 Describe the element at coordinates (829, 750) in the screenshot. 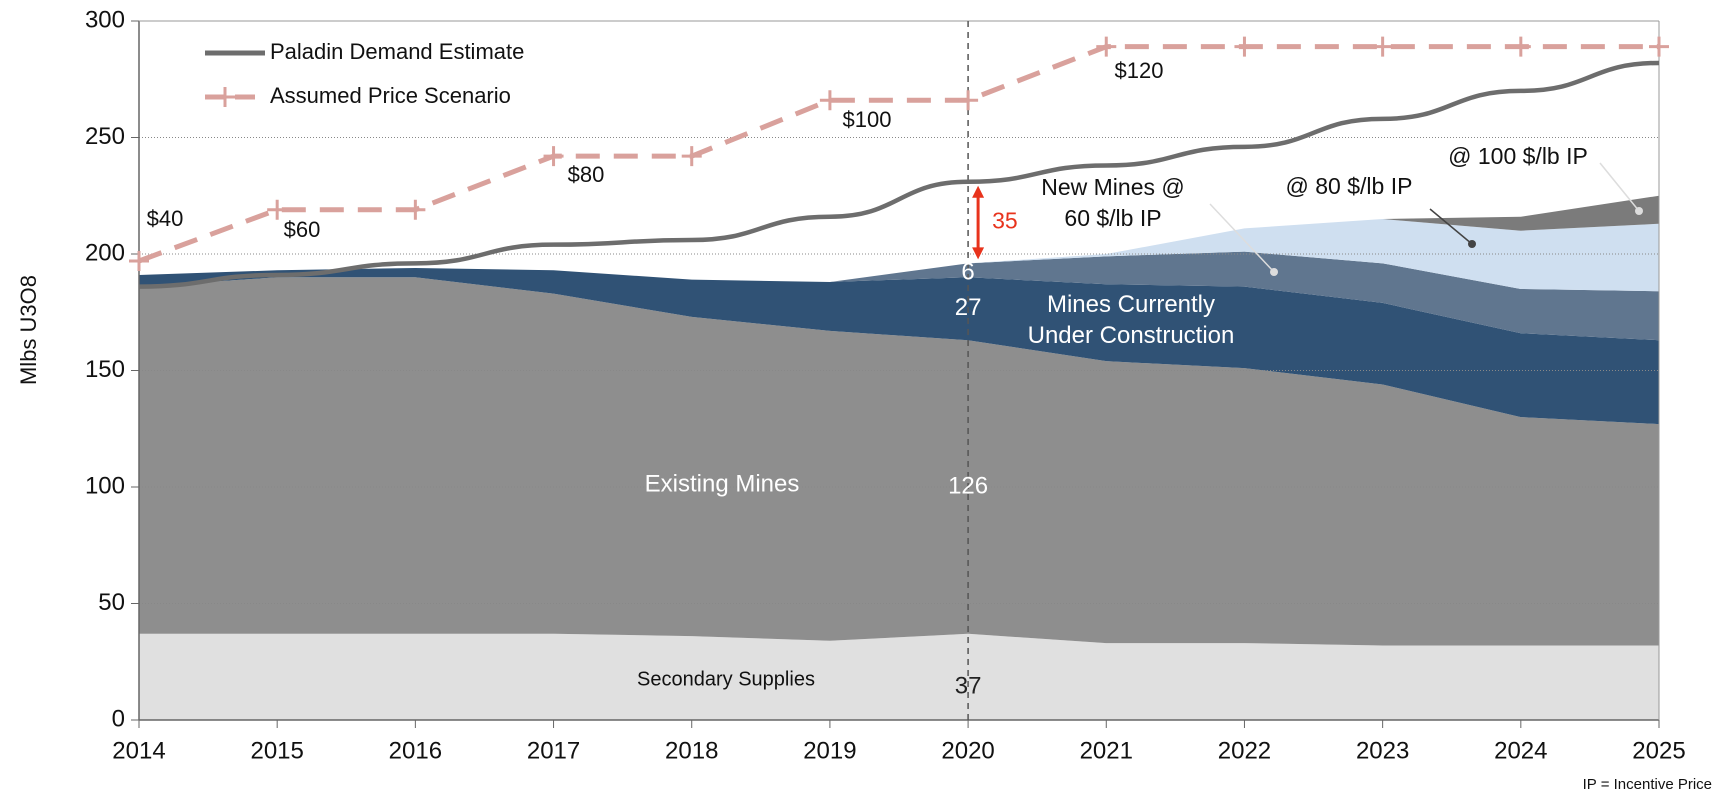

I see `x-tick-label: 2019` at that location.